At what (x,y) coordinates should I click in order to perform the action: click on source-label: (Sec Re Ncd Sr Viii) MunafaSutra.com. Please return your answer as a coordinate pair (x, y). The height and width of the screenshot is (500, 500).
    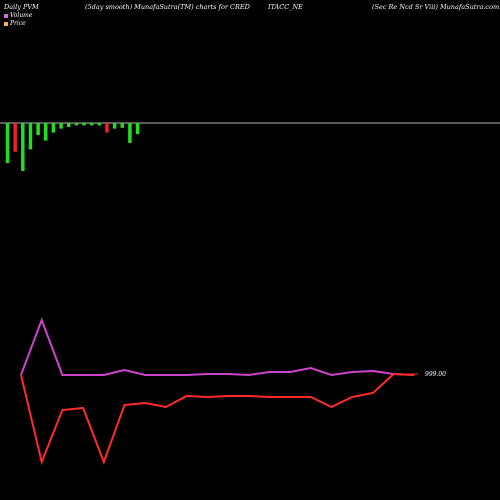
    Looking at the image, I should click on (436, 7).